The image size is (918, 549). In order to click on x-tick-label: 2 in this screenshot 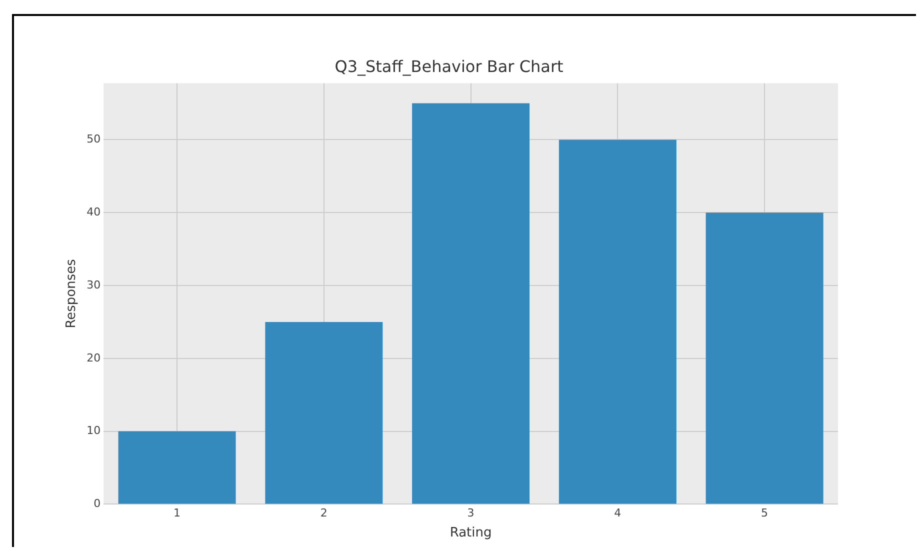, I will do `click(324, 513)`.